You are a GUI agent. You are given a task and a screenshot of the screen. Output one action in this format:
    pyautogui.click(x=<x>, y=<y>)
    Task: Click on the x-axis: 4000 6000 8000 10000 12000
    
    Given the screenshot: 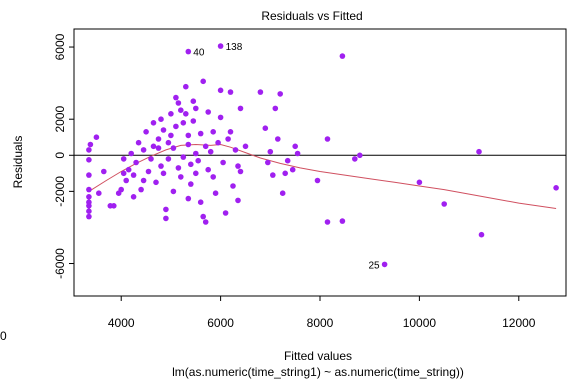 What is the action you would take?
    pyautogui.click(x=322, y=313)
    